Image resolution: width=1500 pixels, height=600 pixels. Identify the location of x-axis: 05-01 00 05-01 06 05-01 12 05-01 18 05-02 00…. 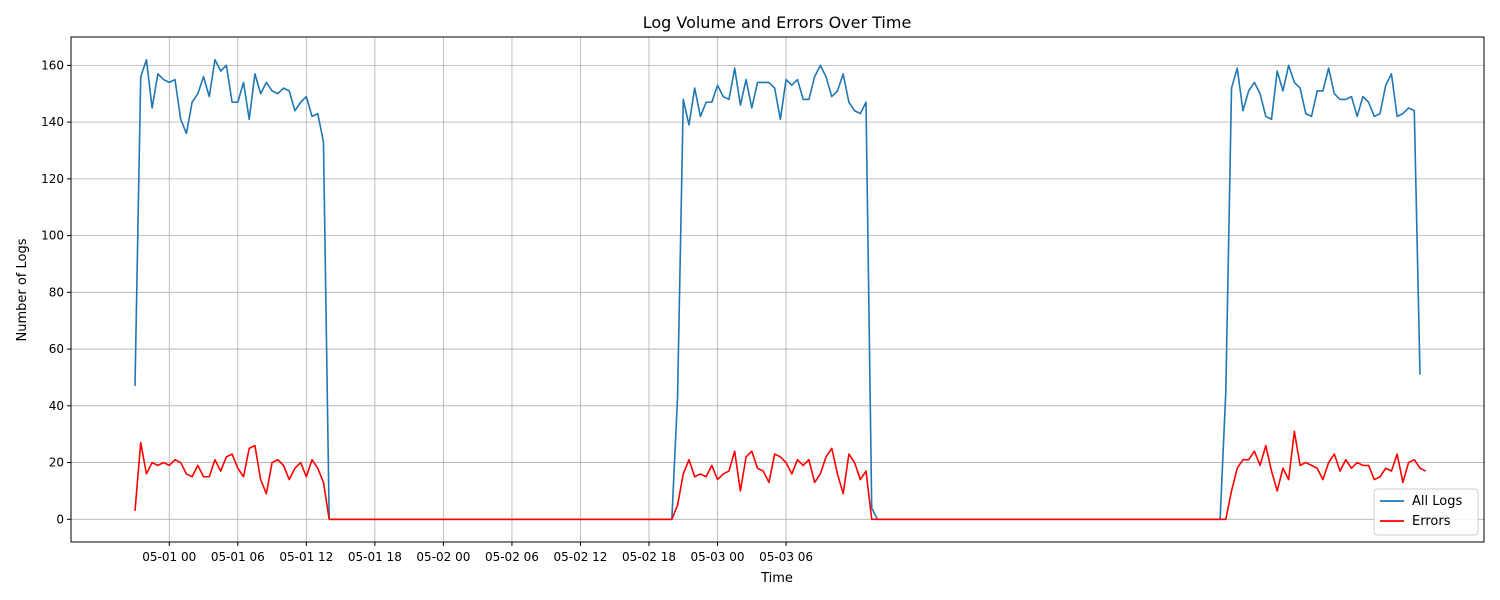
(477, 553).